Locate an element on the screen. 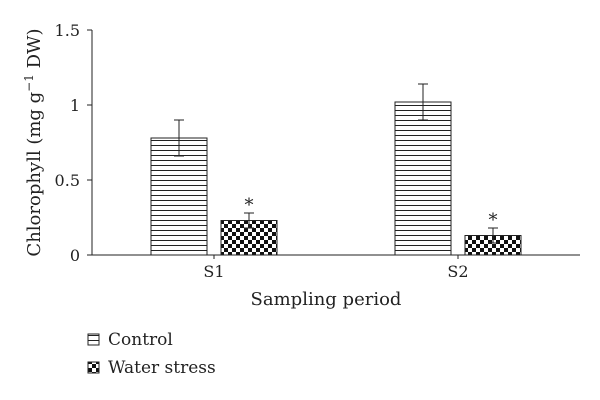  bar-control-s2 is located at coordinates (423, 178).